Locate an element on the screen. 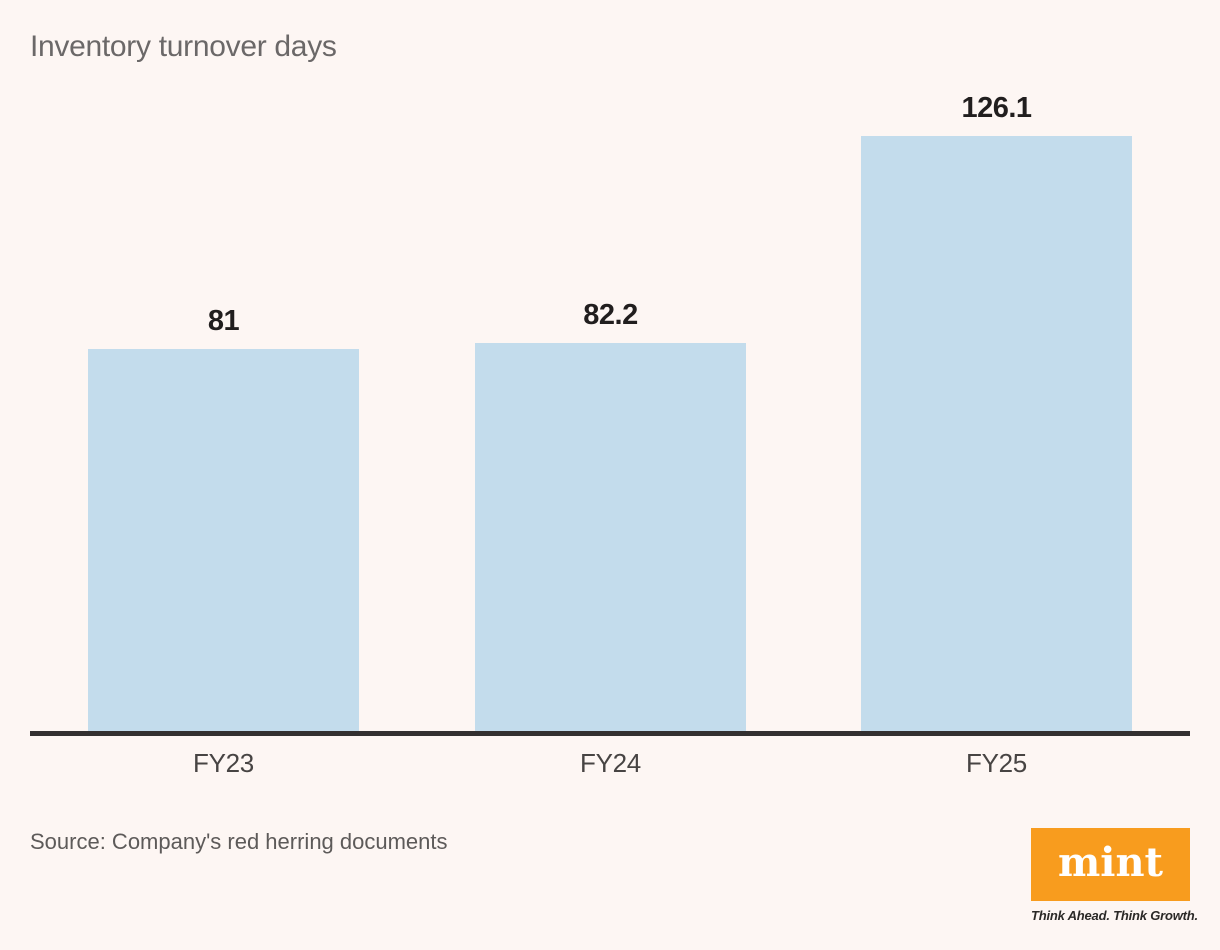  source-note: Source: Company's red herring documents is located at coordinates (239, 841).